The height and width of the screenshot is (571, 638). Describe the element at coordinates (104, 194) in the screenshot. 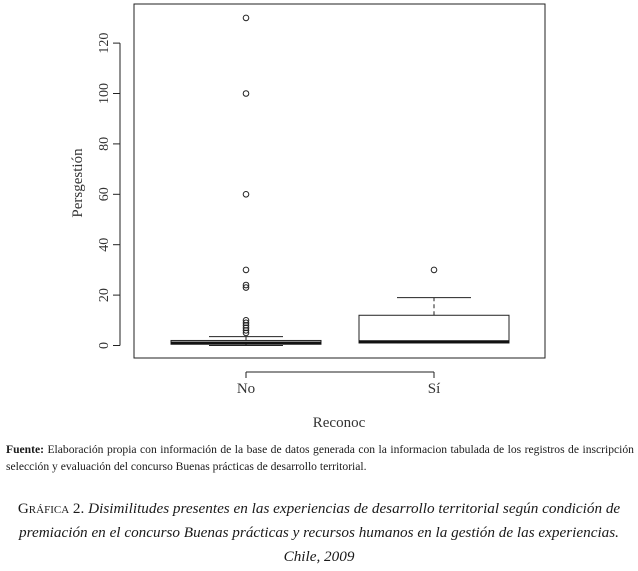

I see `y-tick-label: 60` at that location.